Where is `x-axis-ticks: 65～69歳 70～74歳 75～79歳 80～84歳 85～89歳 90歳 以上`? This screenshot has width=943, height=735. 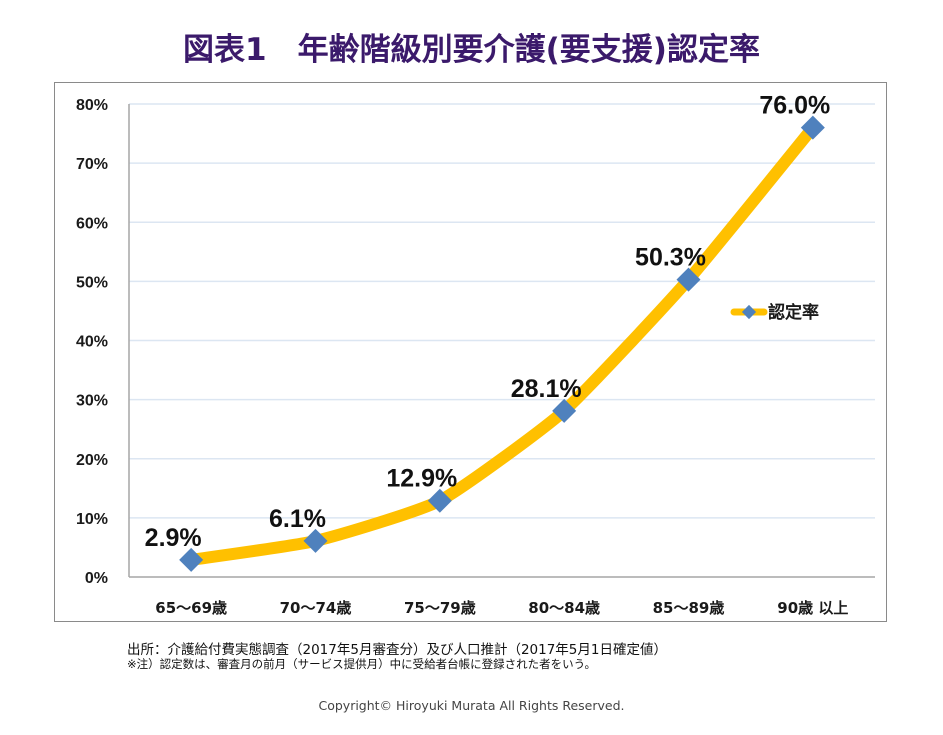 x-axis-ticks: 65～69歳 70～74歳 75～79歳 80～84歳 85～89歳 90歳 以上 is located at coordinates (501, 608).